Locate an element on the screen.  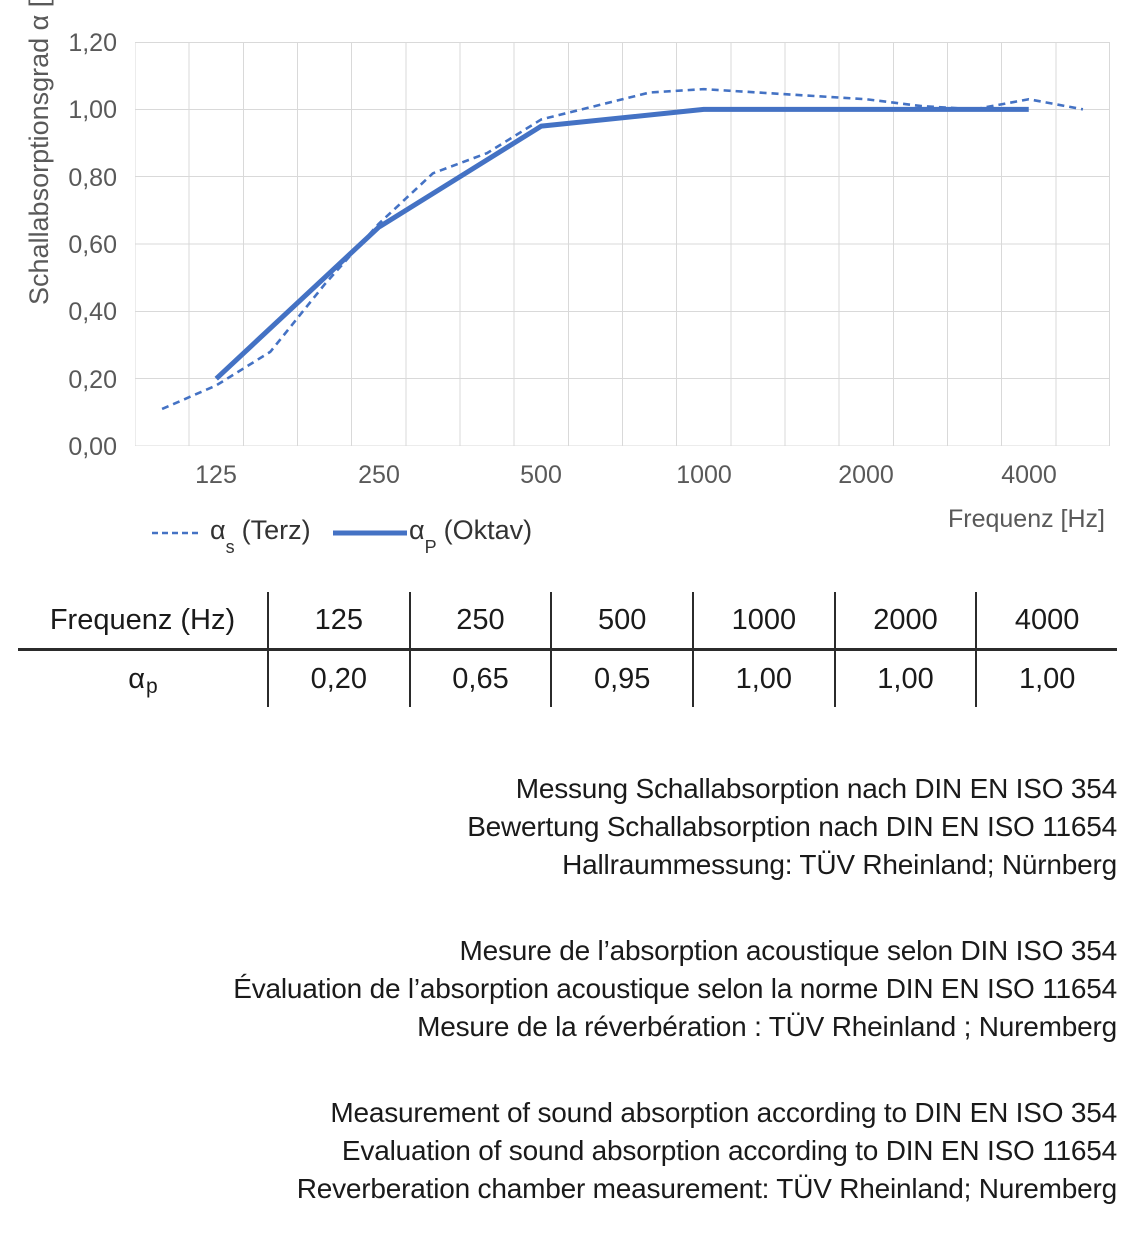
table-header-value: 125 is located at coordinates (338, 621).